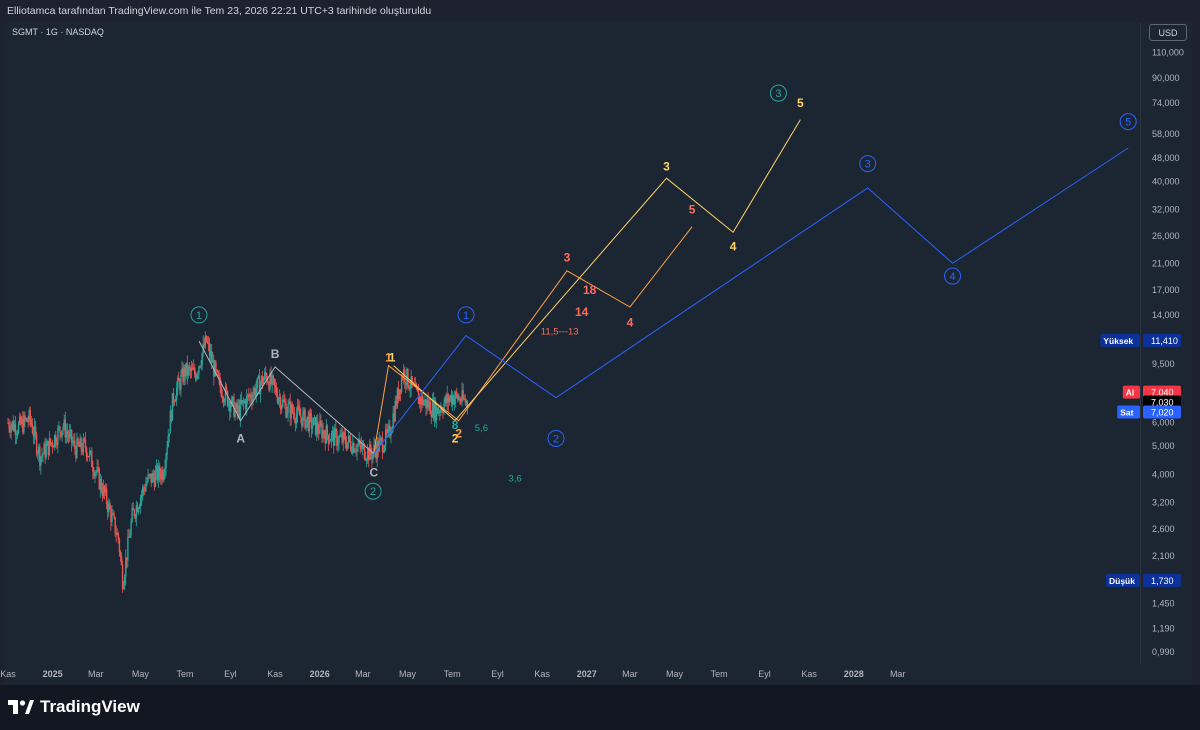  I want to click on tradingview-brand: TradingView, so click(74, 707).